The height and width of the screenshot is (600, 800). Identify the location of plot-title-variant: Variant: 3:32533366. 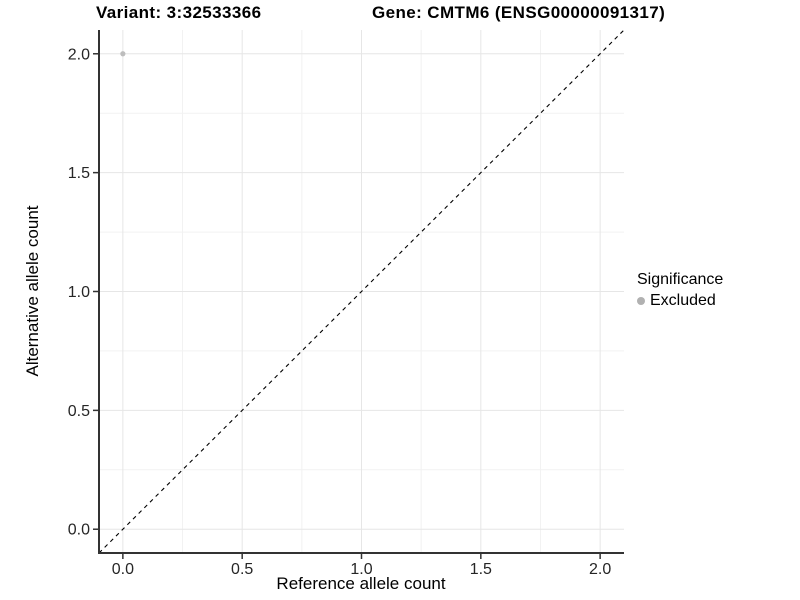
(179, 12).